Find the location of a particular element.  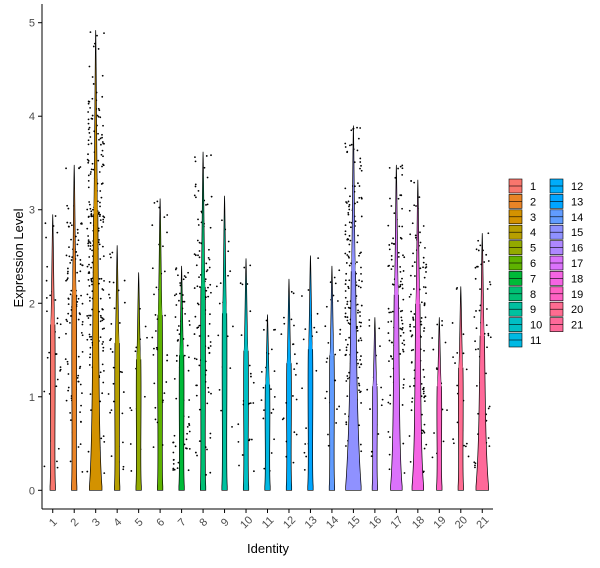

legend-label-8: 8 is located at coordinates (533, 295).